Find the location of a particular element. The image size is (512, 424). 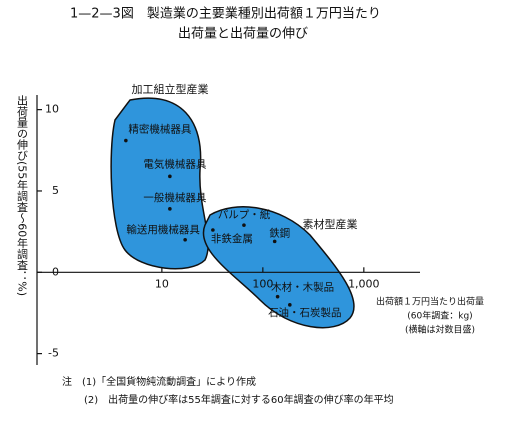

x-axis-label: (横軸は対数目盛) is located at coordinates (440, 330).